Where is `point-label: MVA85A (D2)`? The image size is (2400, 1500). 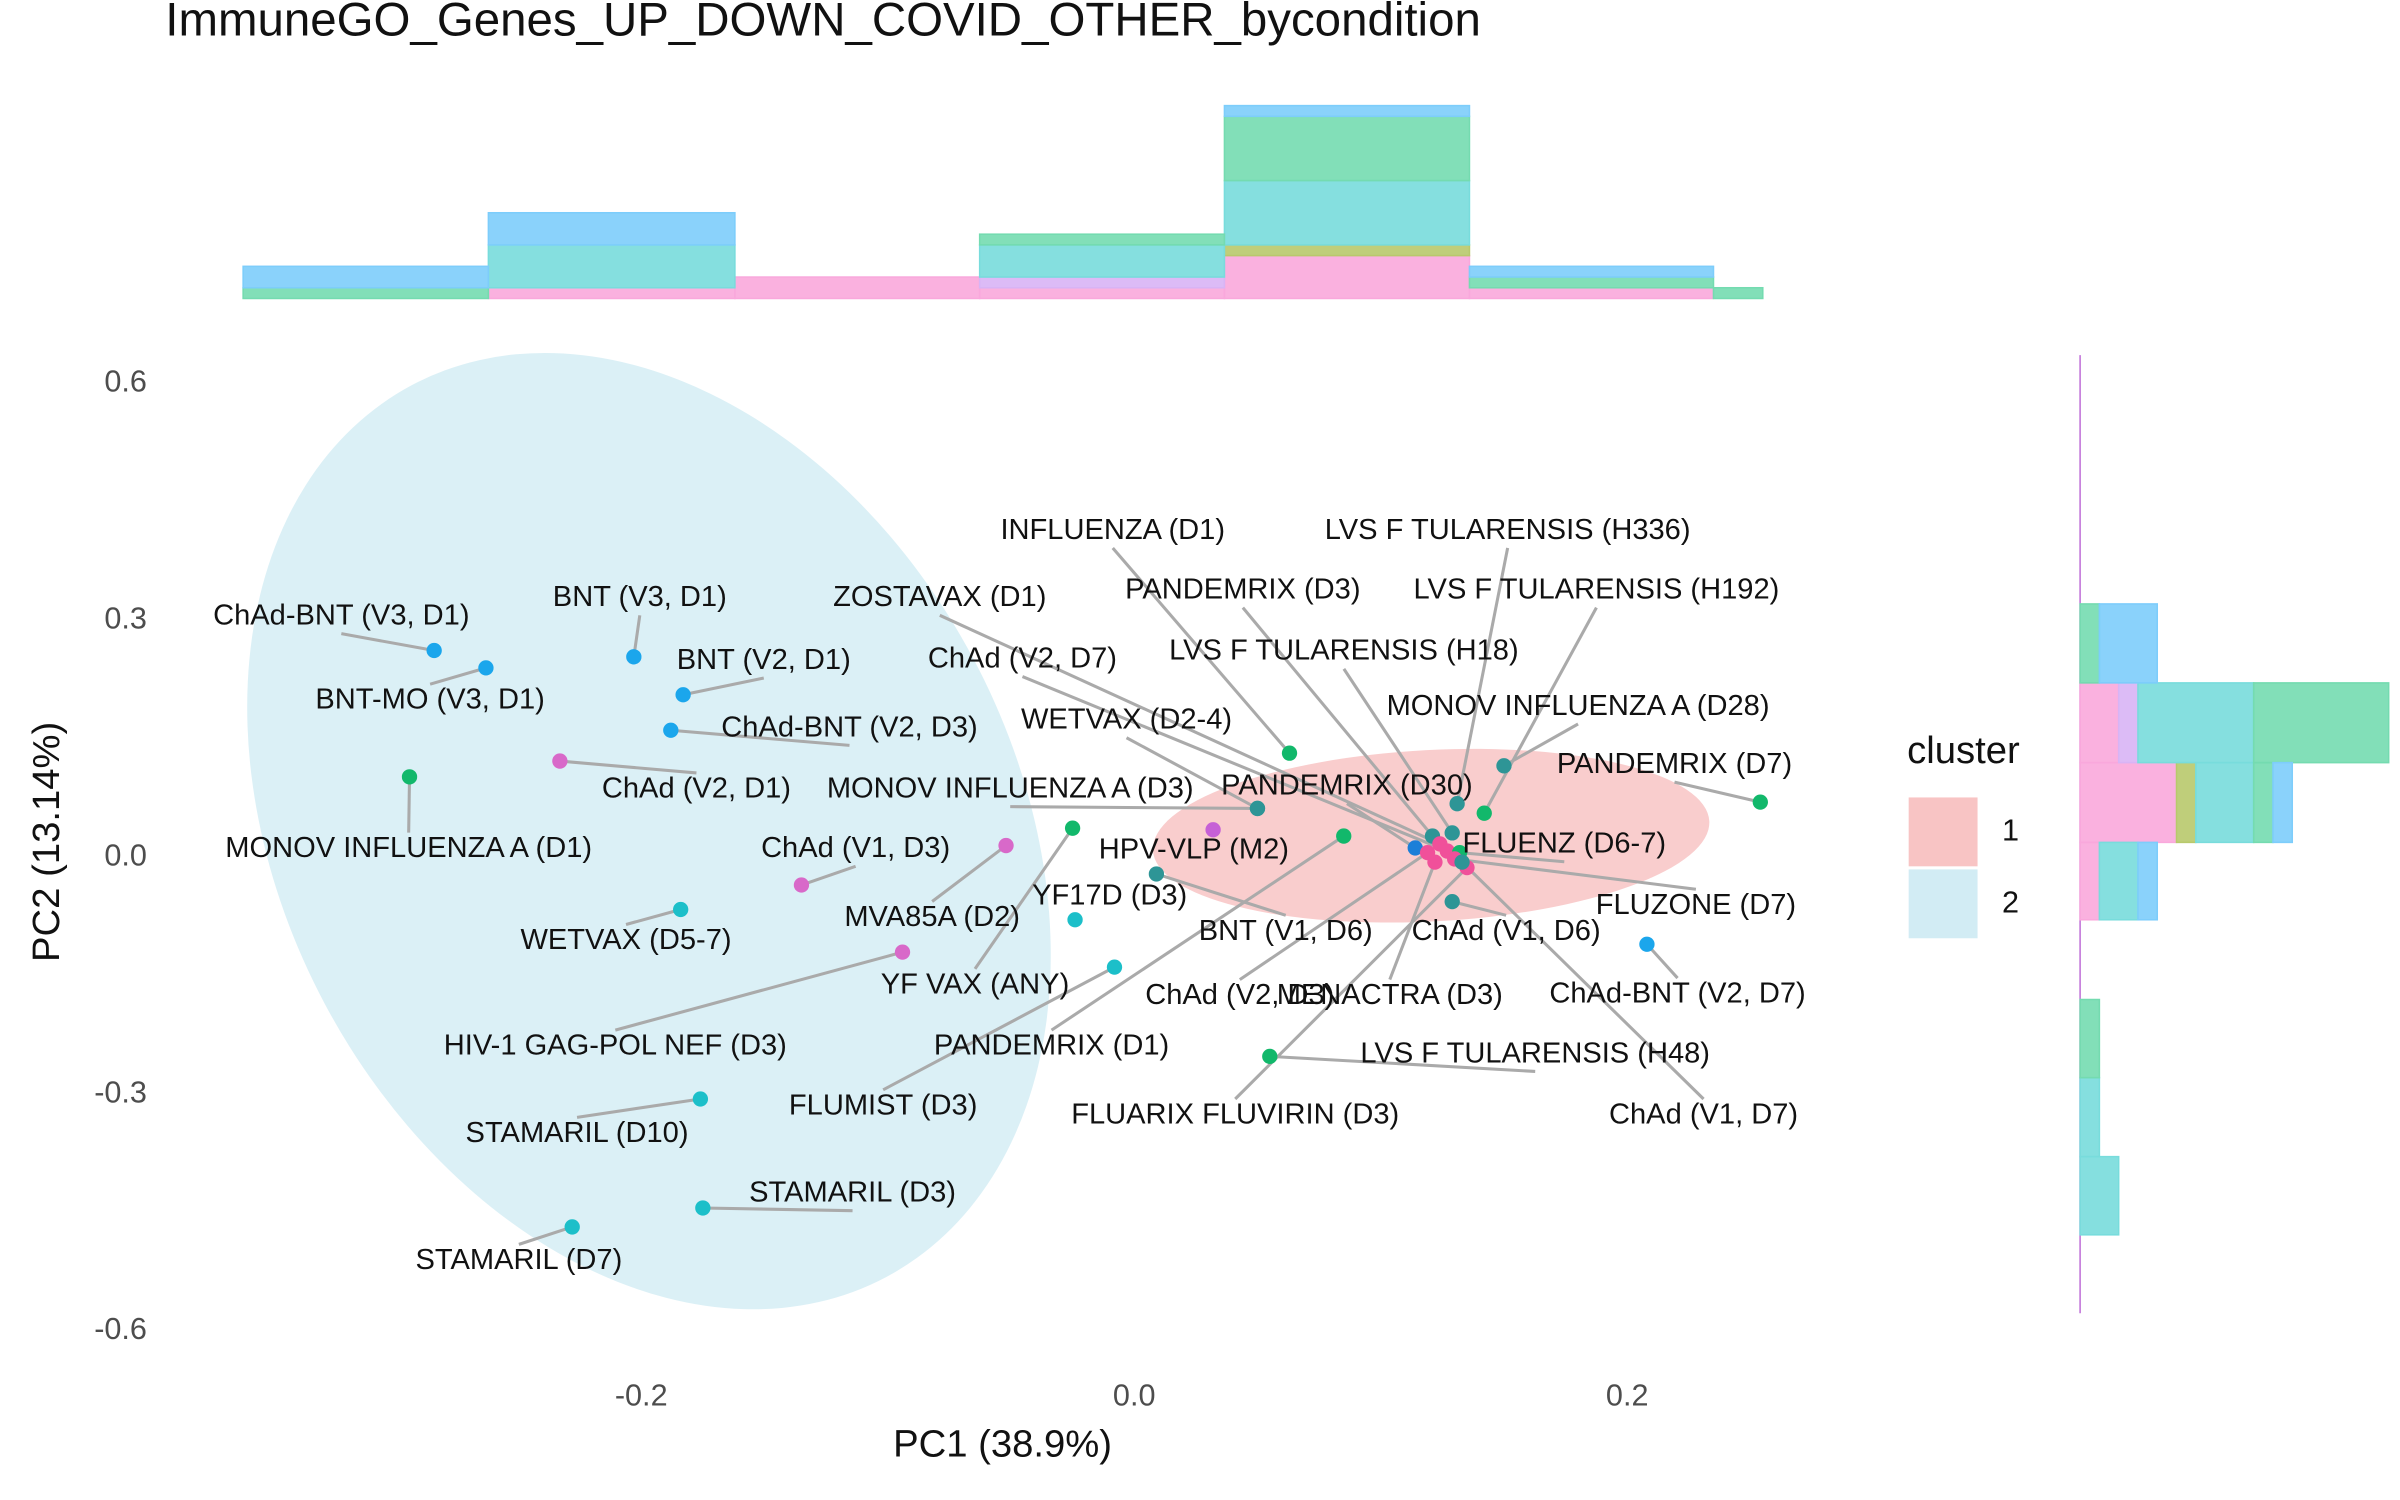 point-label: MVA85A (D2) is located at coordinates (932, 917).